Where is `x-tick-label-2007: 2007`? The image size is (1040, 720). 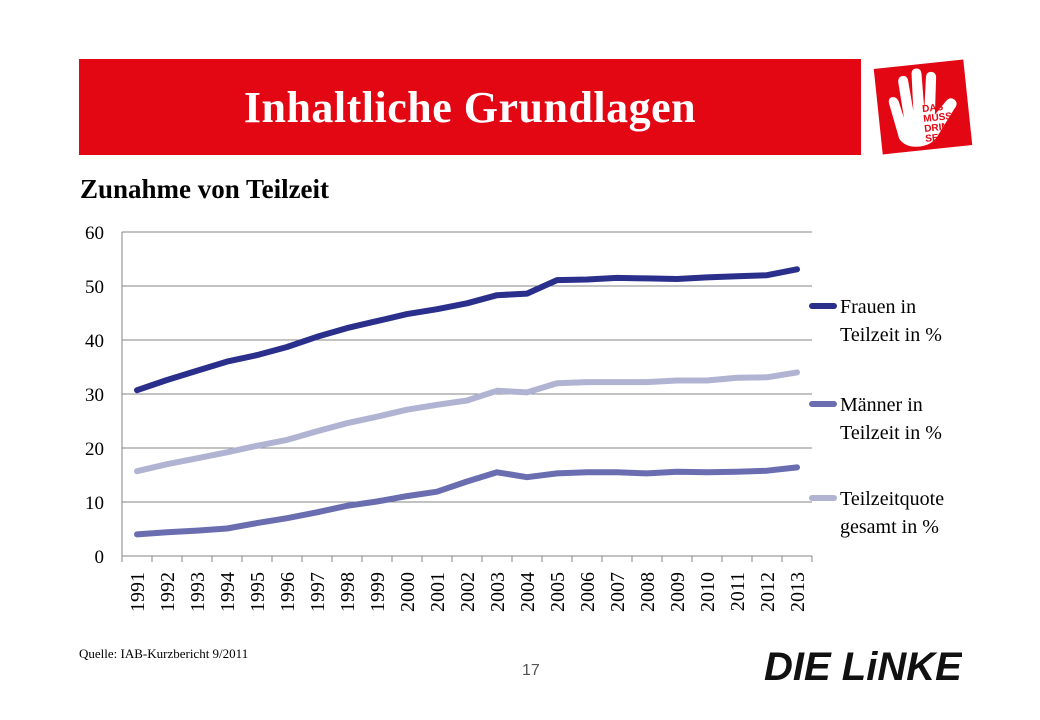
x-tick-label-2007: 2007 is located at coordinates (618, 592).